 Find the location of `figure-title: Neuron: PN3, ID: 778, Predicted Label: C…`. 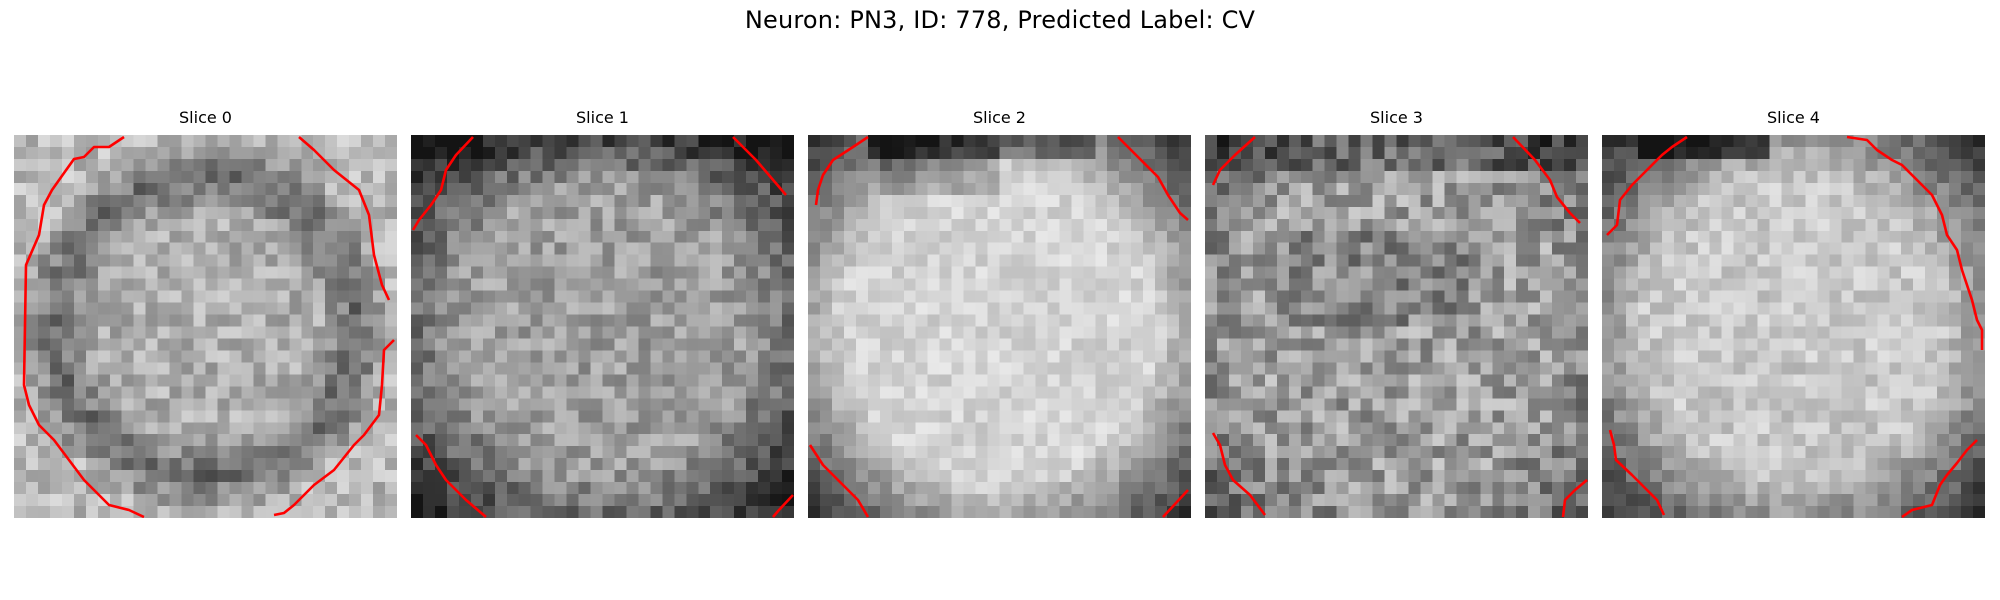

figure-title: Neuron: PN3, ID: 778, Predicted Label: C… is located at coordinates (1000, 20).